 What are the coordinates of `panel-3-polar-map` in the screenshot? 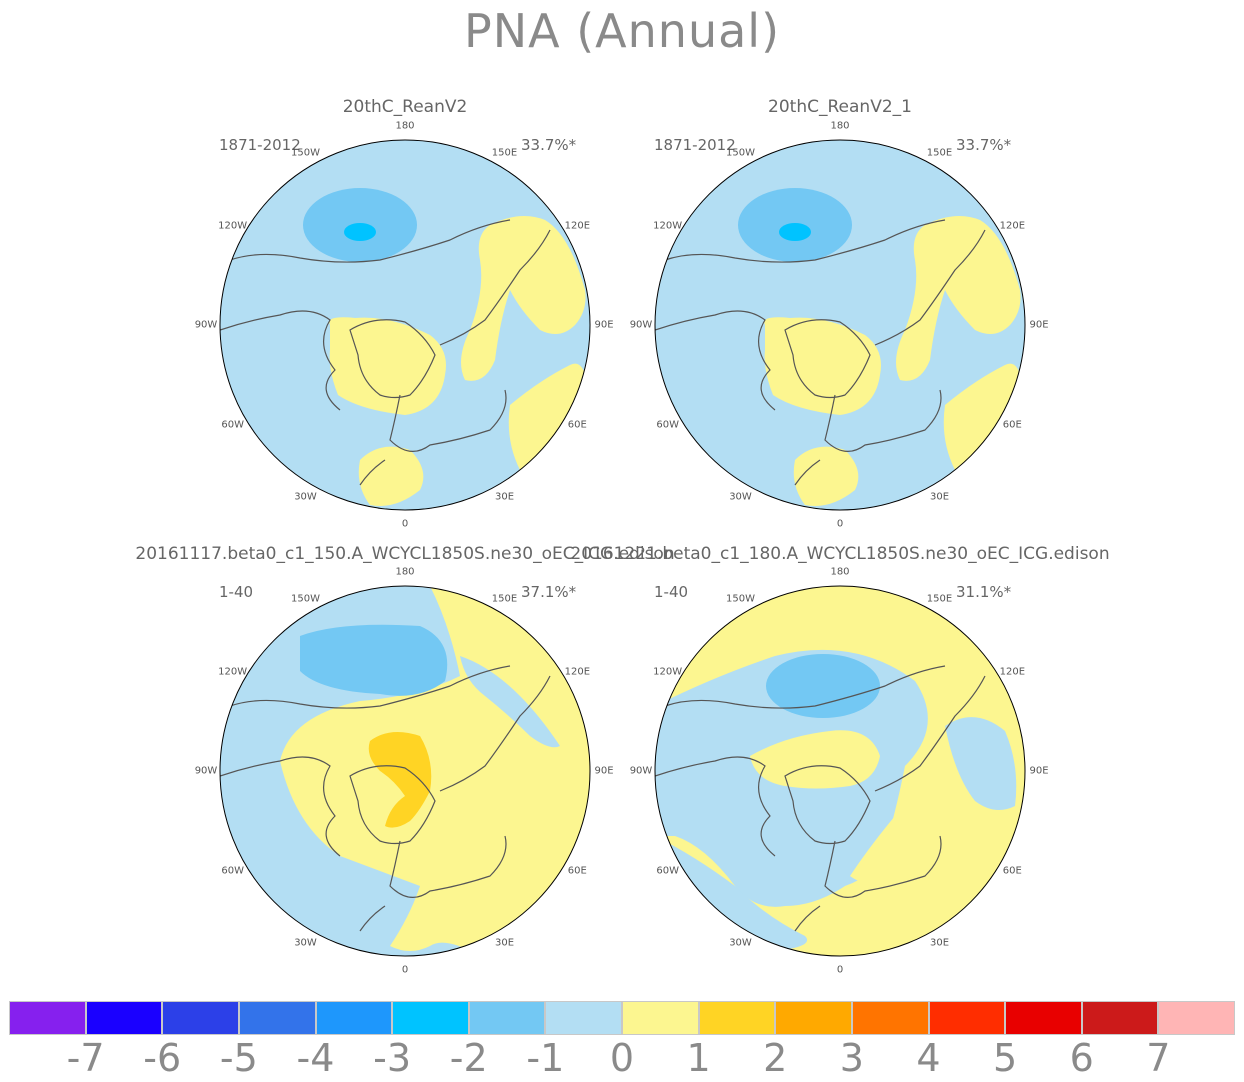 It's located at (405, 771).